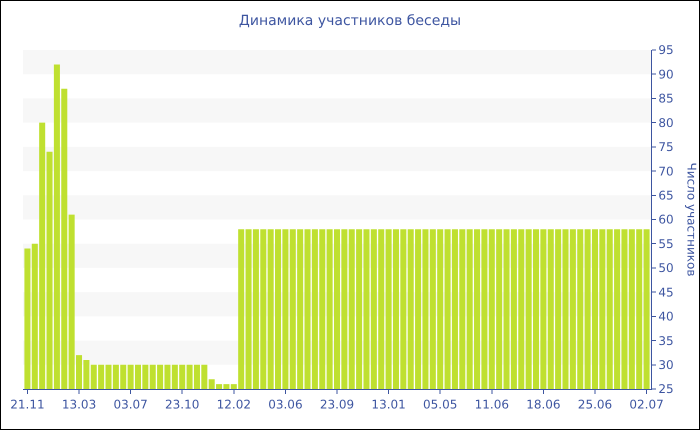  What do you see at coordinates (666, 123) in the screenshot?
I see `y-tick-label: 80` at bounding box center [666, 123].